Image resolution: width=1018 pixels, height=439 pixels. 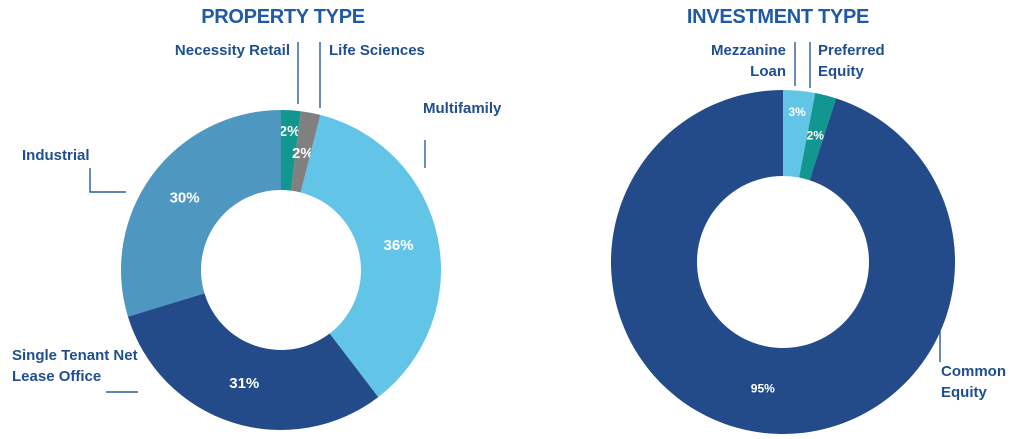 I want to click on category-label: Preferred Equity, so click(x=851, y=61).